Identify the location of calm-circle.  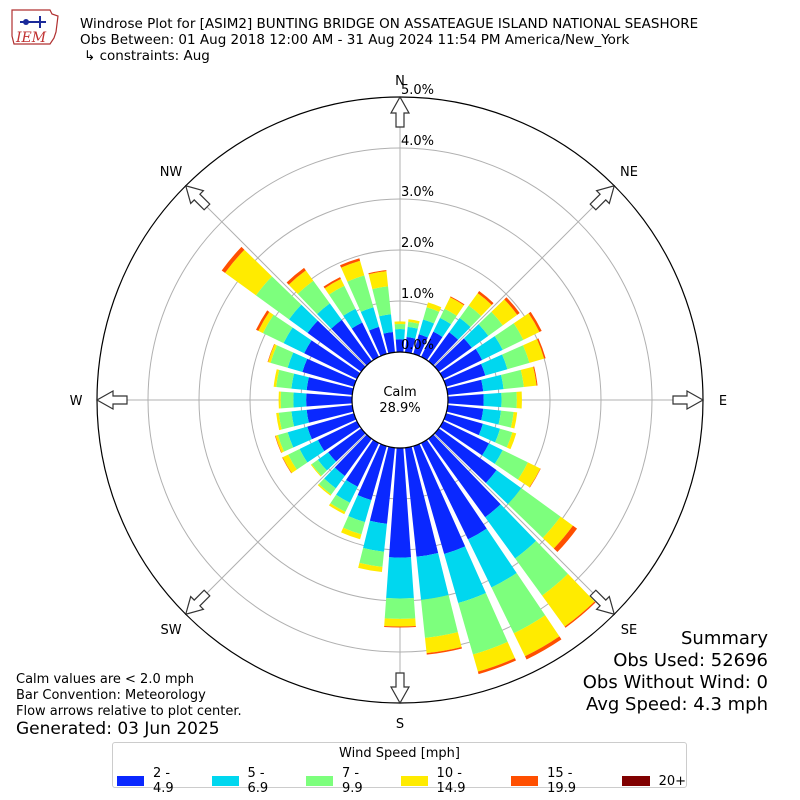
(400, 400).